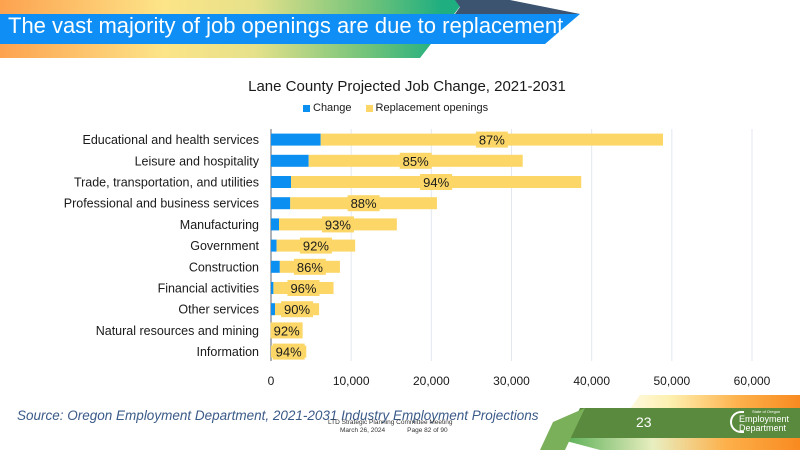 The width and height of the screenshot is (800, 450). I want to click on x-tick-label: 40,000, so click(591, 381).